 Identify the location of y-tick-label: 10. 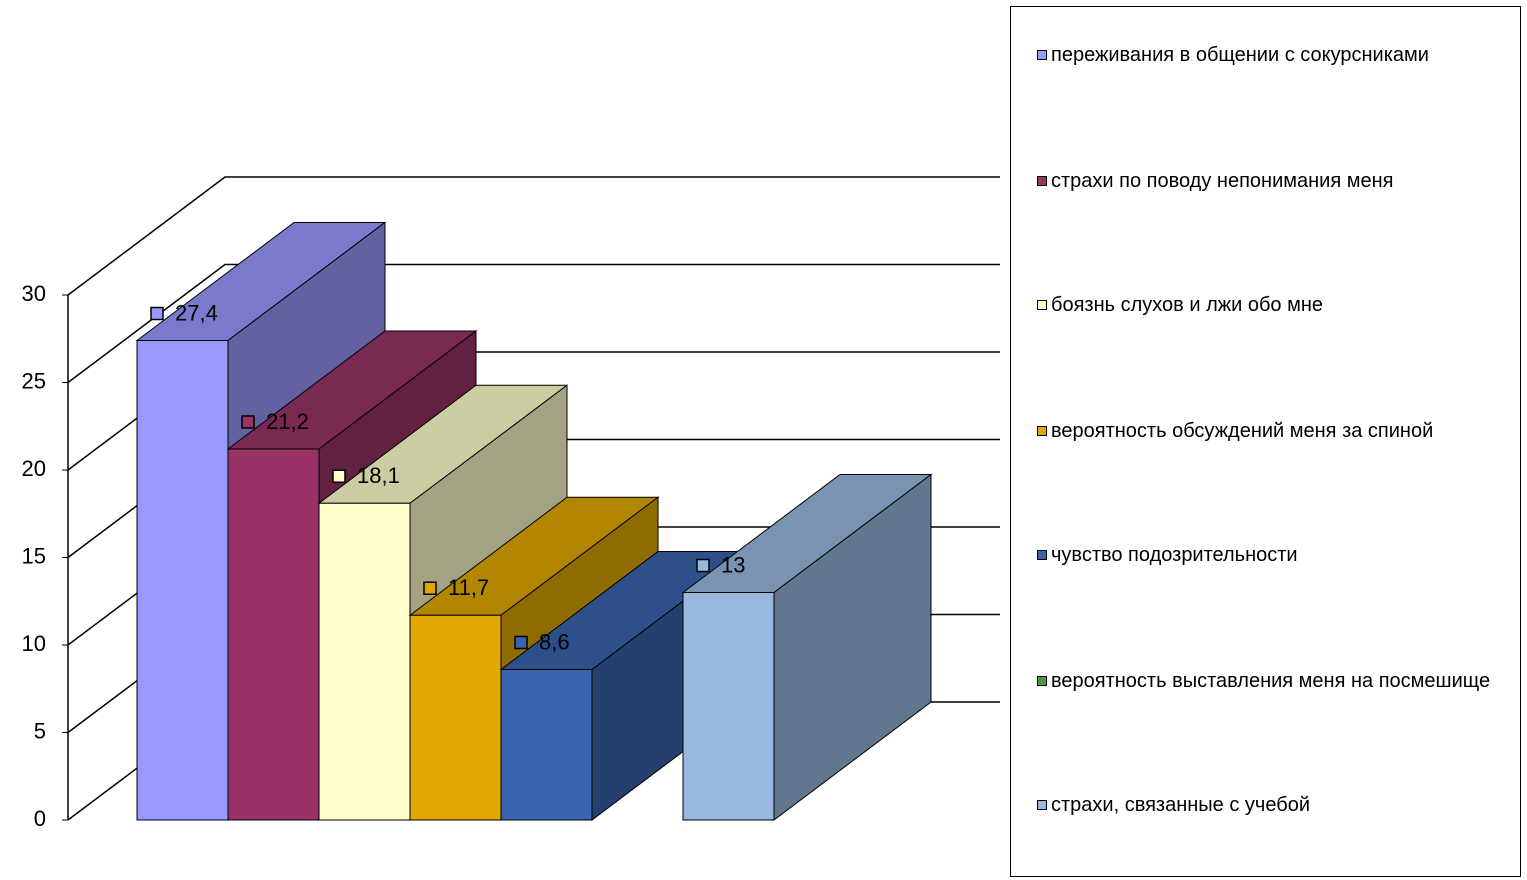
(34, 643).